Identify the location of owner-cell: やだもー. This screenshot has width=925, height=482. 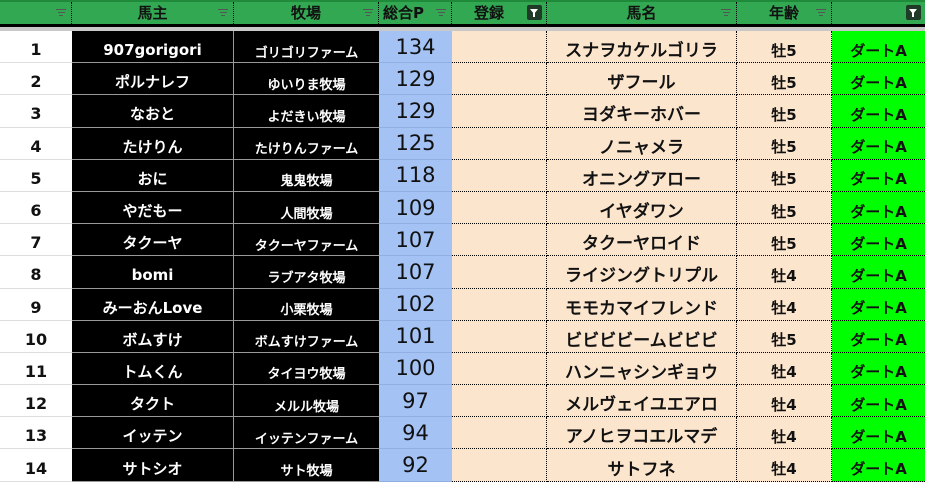
(153, 208).